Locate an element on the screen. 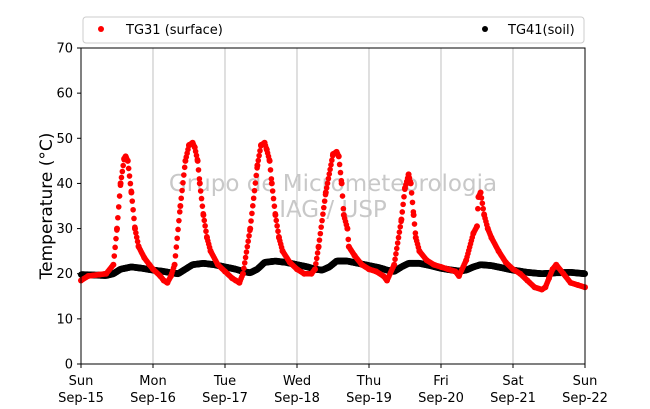 The width and height of the screenshot is (650, 409). y-tick-label: 30 is located at coordinates (64, 229).